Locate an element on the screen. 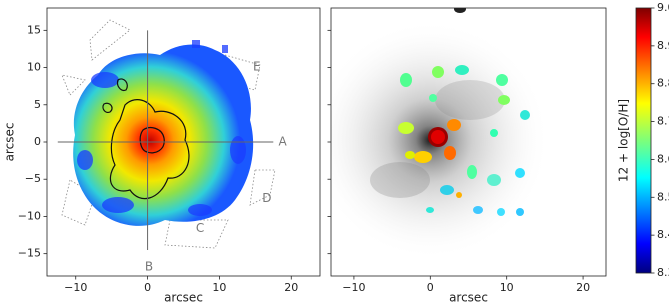 This screenshot has height=308, width=669. y-axis-label: arcsec is located at coordinates (10, 142).